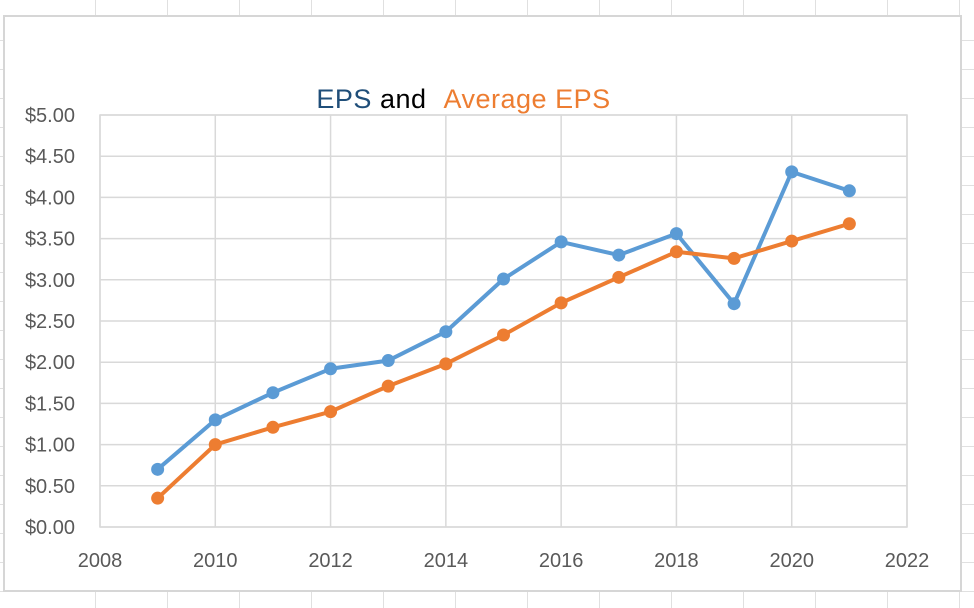 The image size is (974, 608). Describe the element at coordinates (50, 446) in the screenshot. I see `y-axis-tick-label: $1.00` at that location.